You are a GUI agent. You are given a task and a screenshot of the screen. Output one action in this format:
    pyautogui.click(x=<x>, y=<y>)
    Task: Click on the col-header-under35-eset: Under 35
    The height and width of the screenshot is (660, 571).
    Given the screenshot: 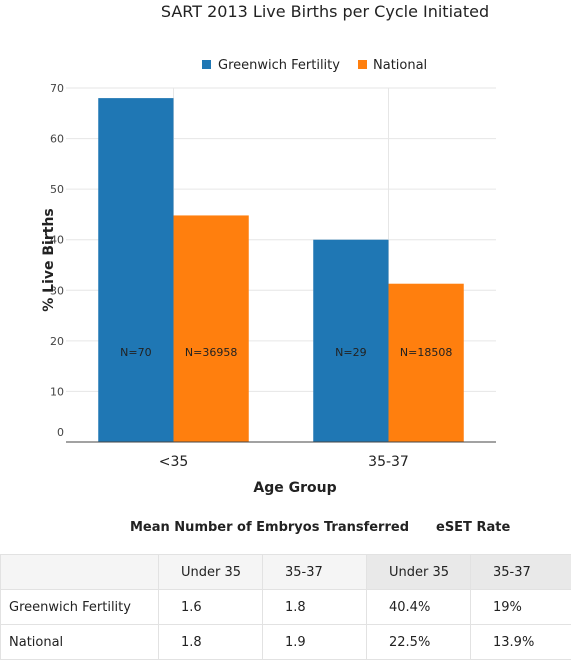 What is the action you would take?
    pyautogui.click(x=419, y=572)
    